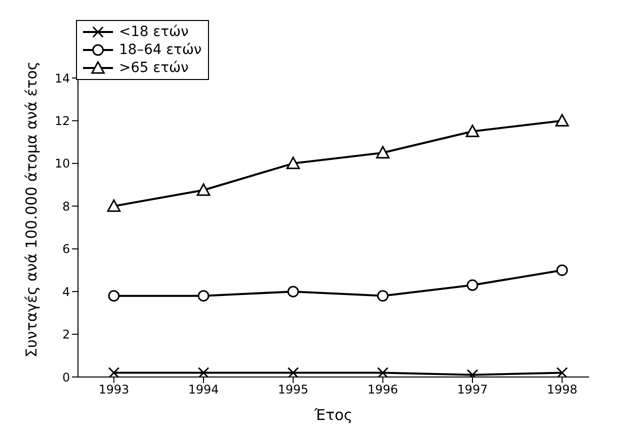 The width and height of the screenshot is (622, 440). What do you see at coordinates (114, 389) in the screenshot?
I see `x-tick-label: 1993` at bounding box center [114, 389].